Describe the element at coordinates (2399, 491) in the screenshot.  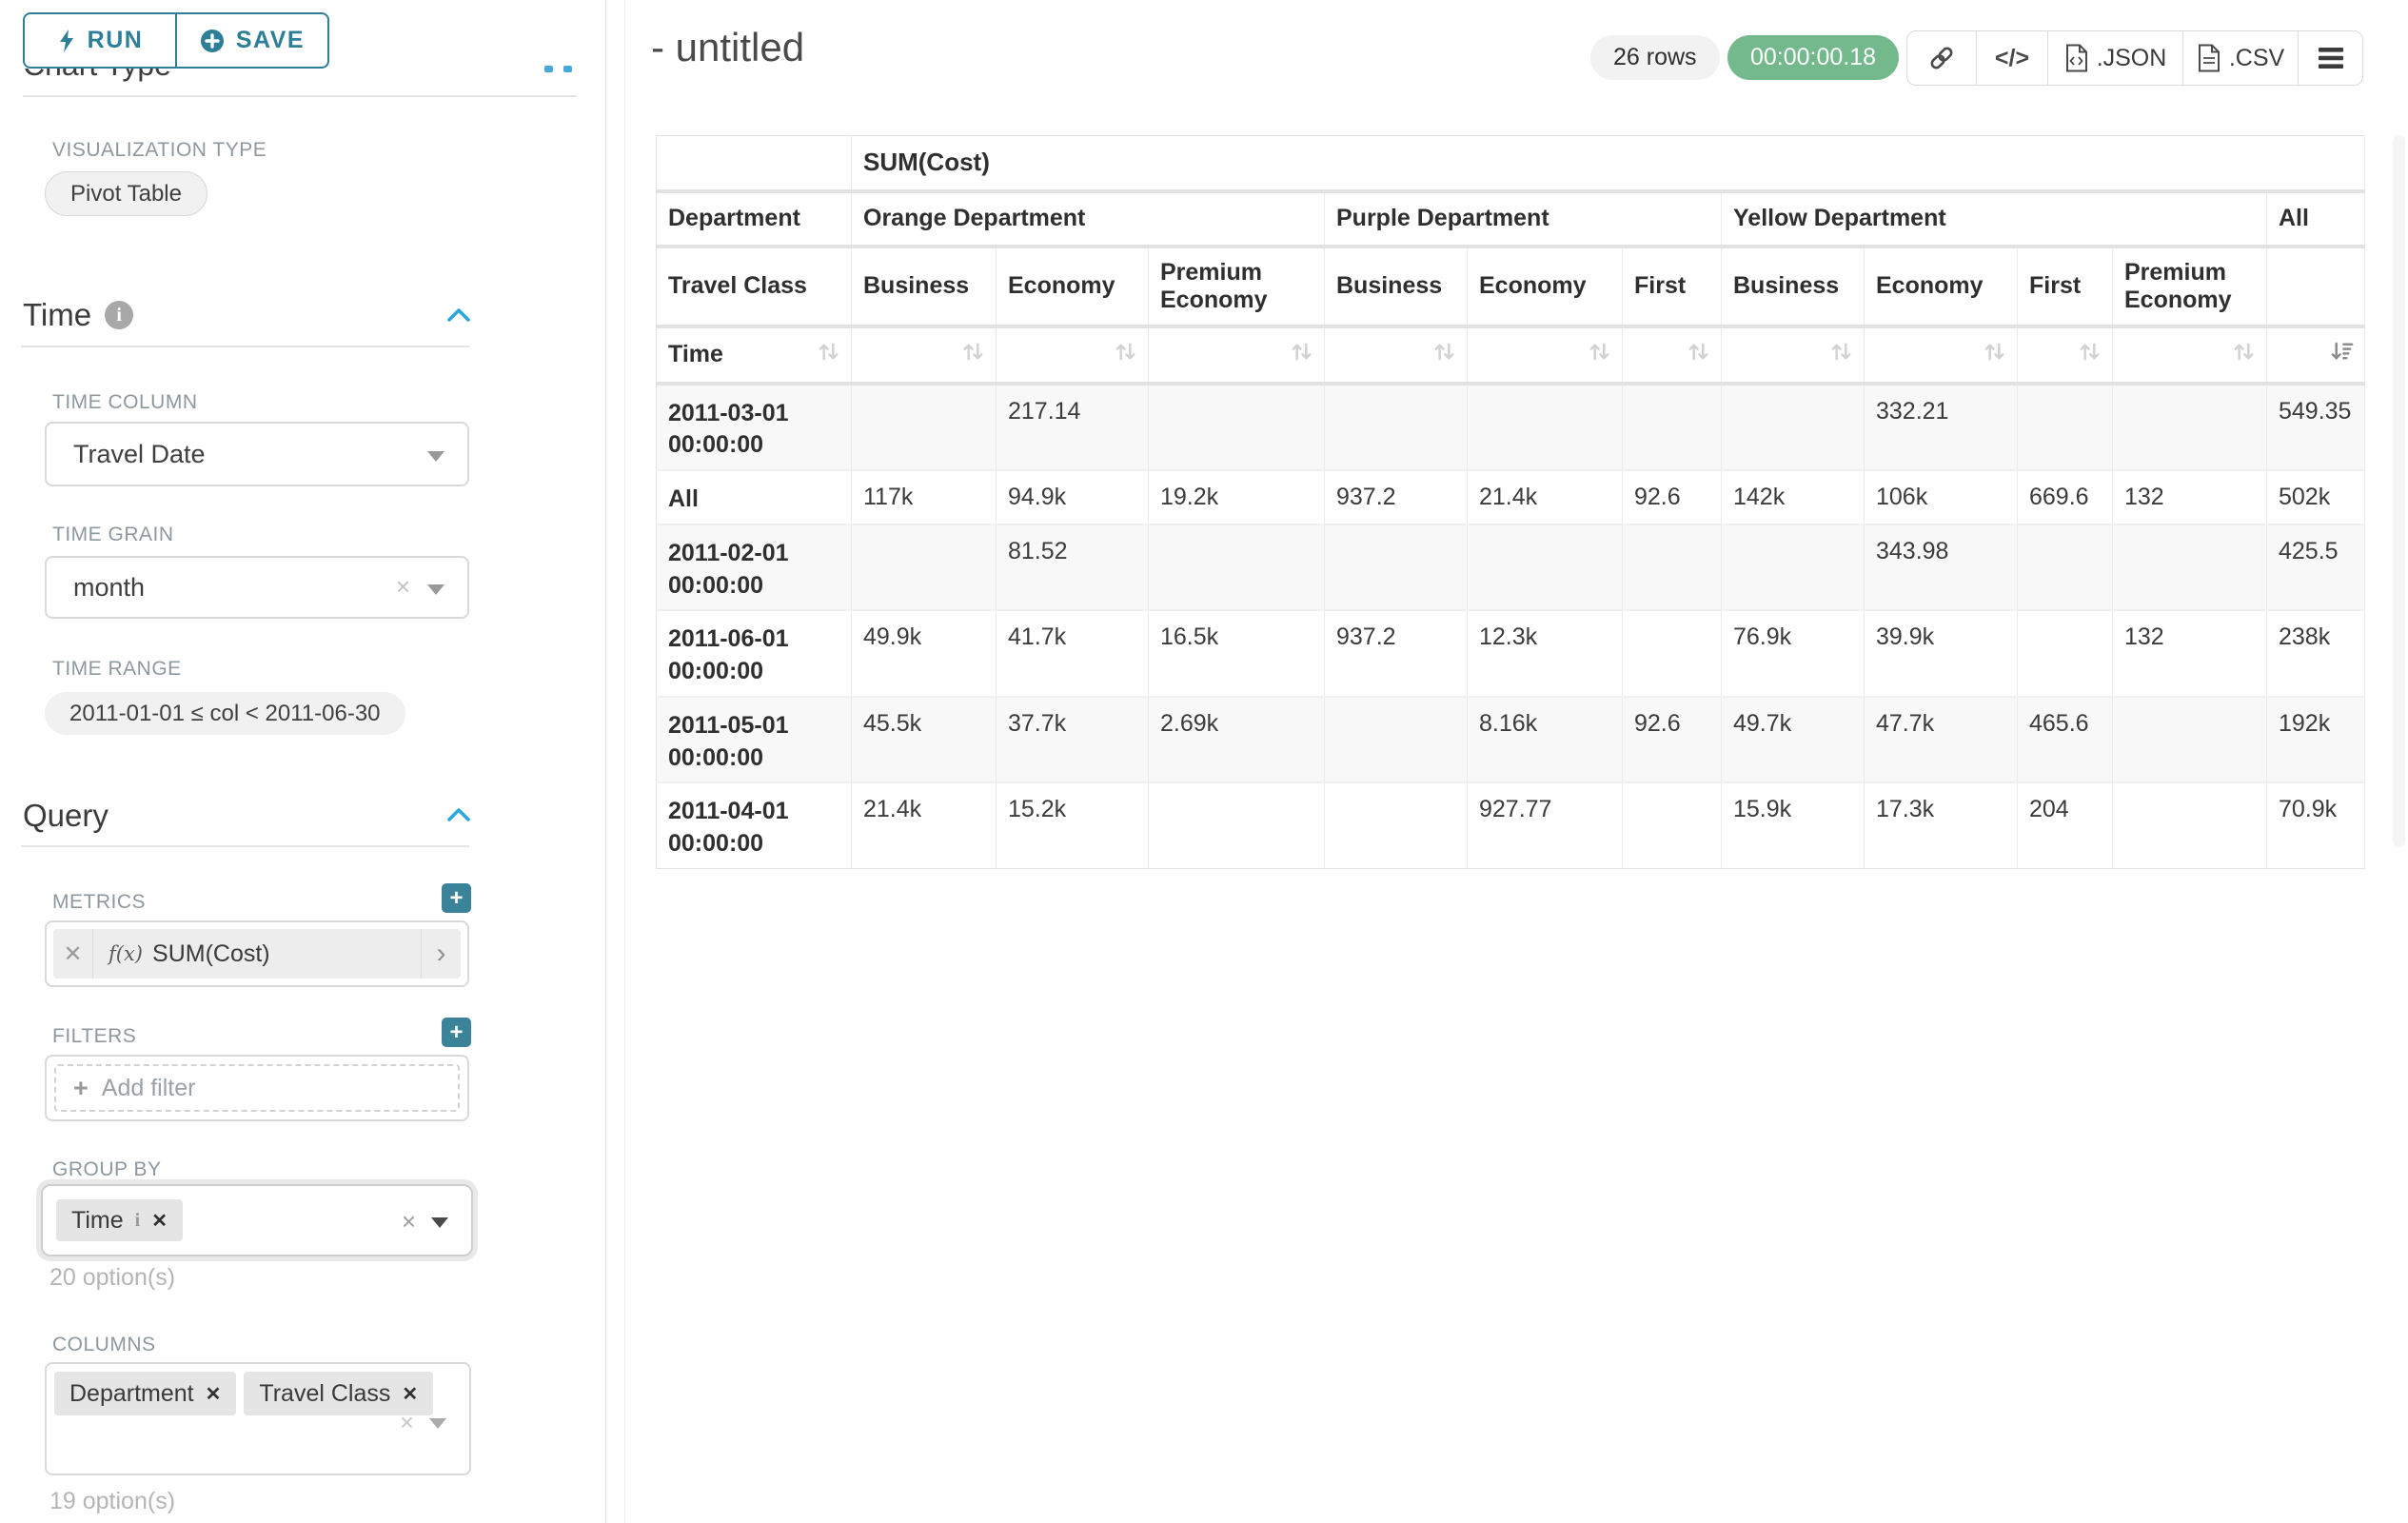
I see `scrollbar-track` at that location.